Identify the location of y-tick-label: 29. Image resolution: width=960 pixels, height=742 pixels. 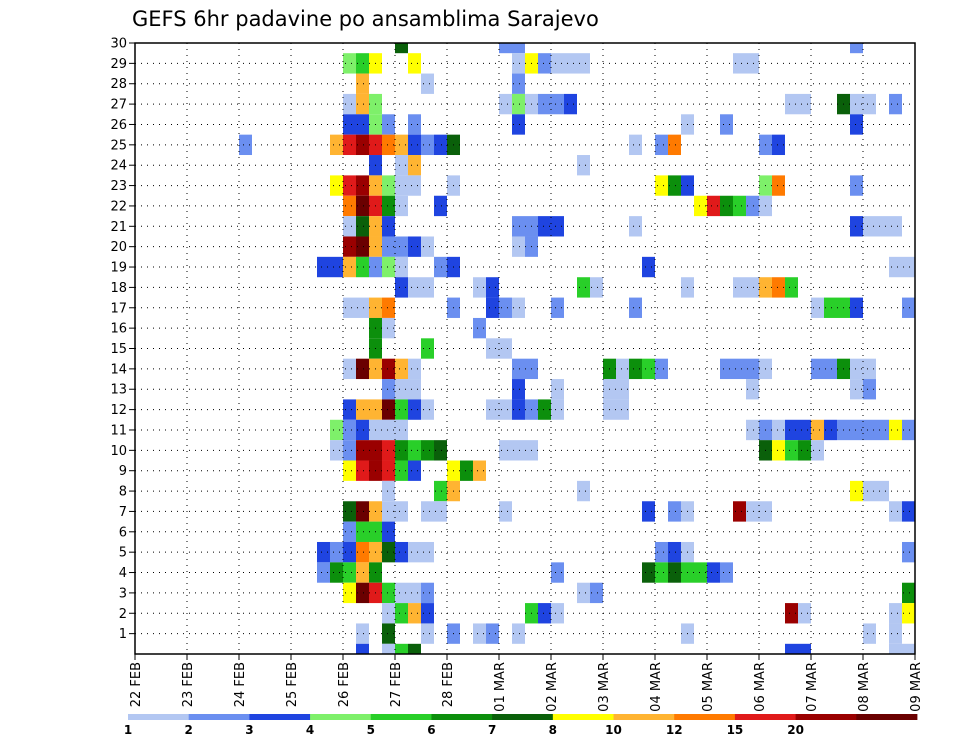
(118, 64).